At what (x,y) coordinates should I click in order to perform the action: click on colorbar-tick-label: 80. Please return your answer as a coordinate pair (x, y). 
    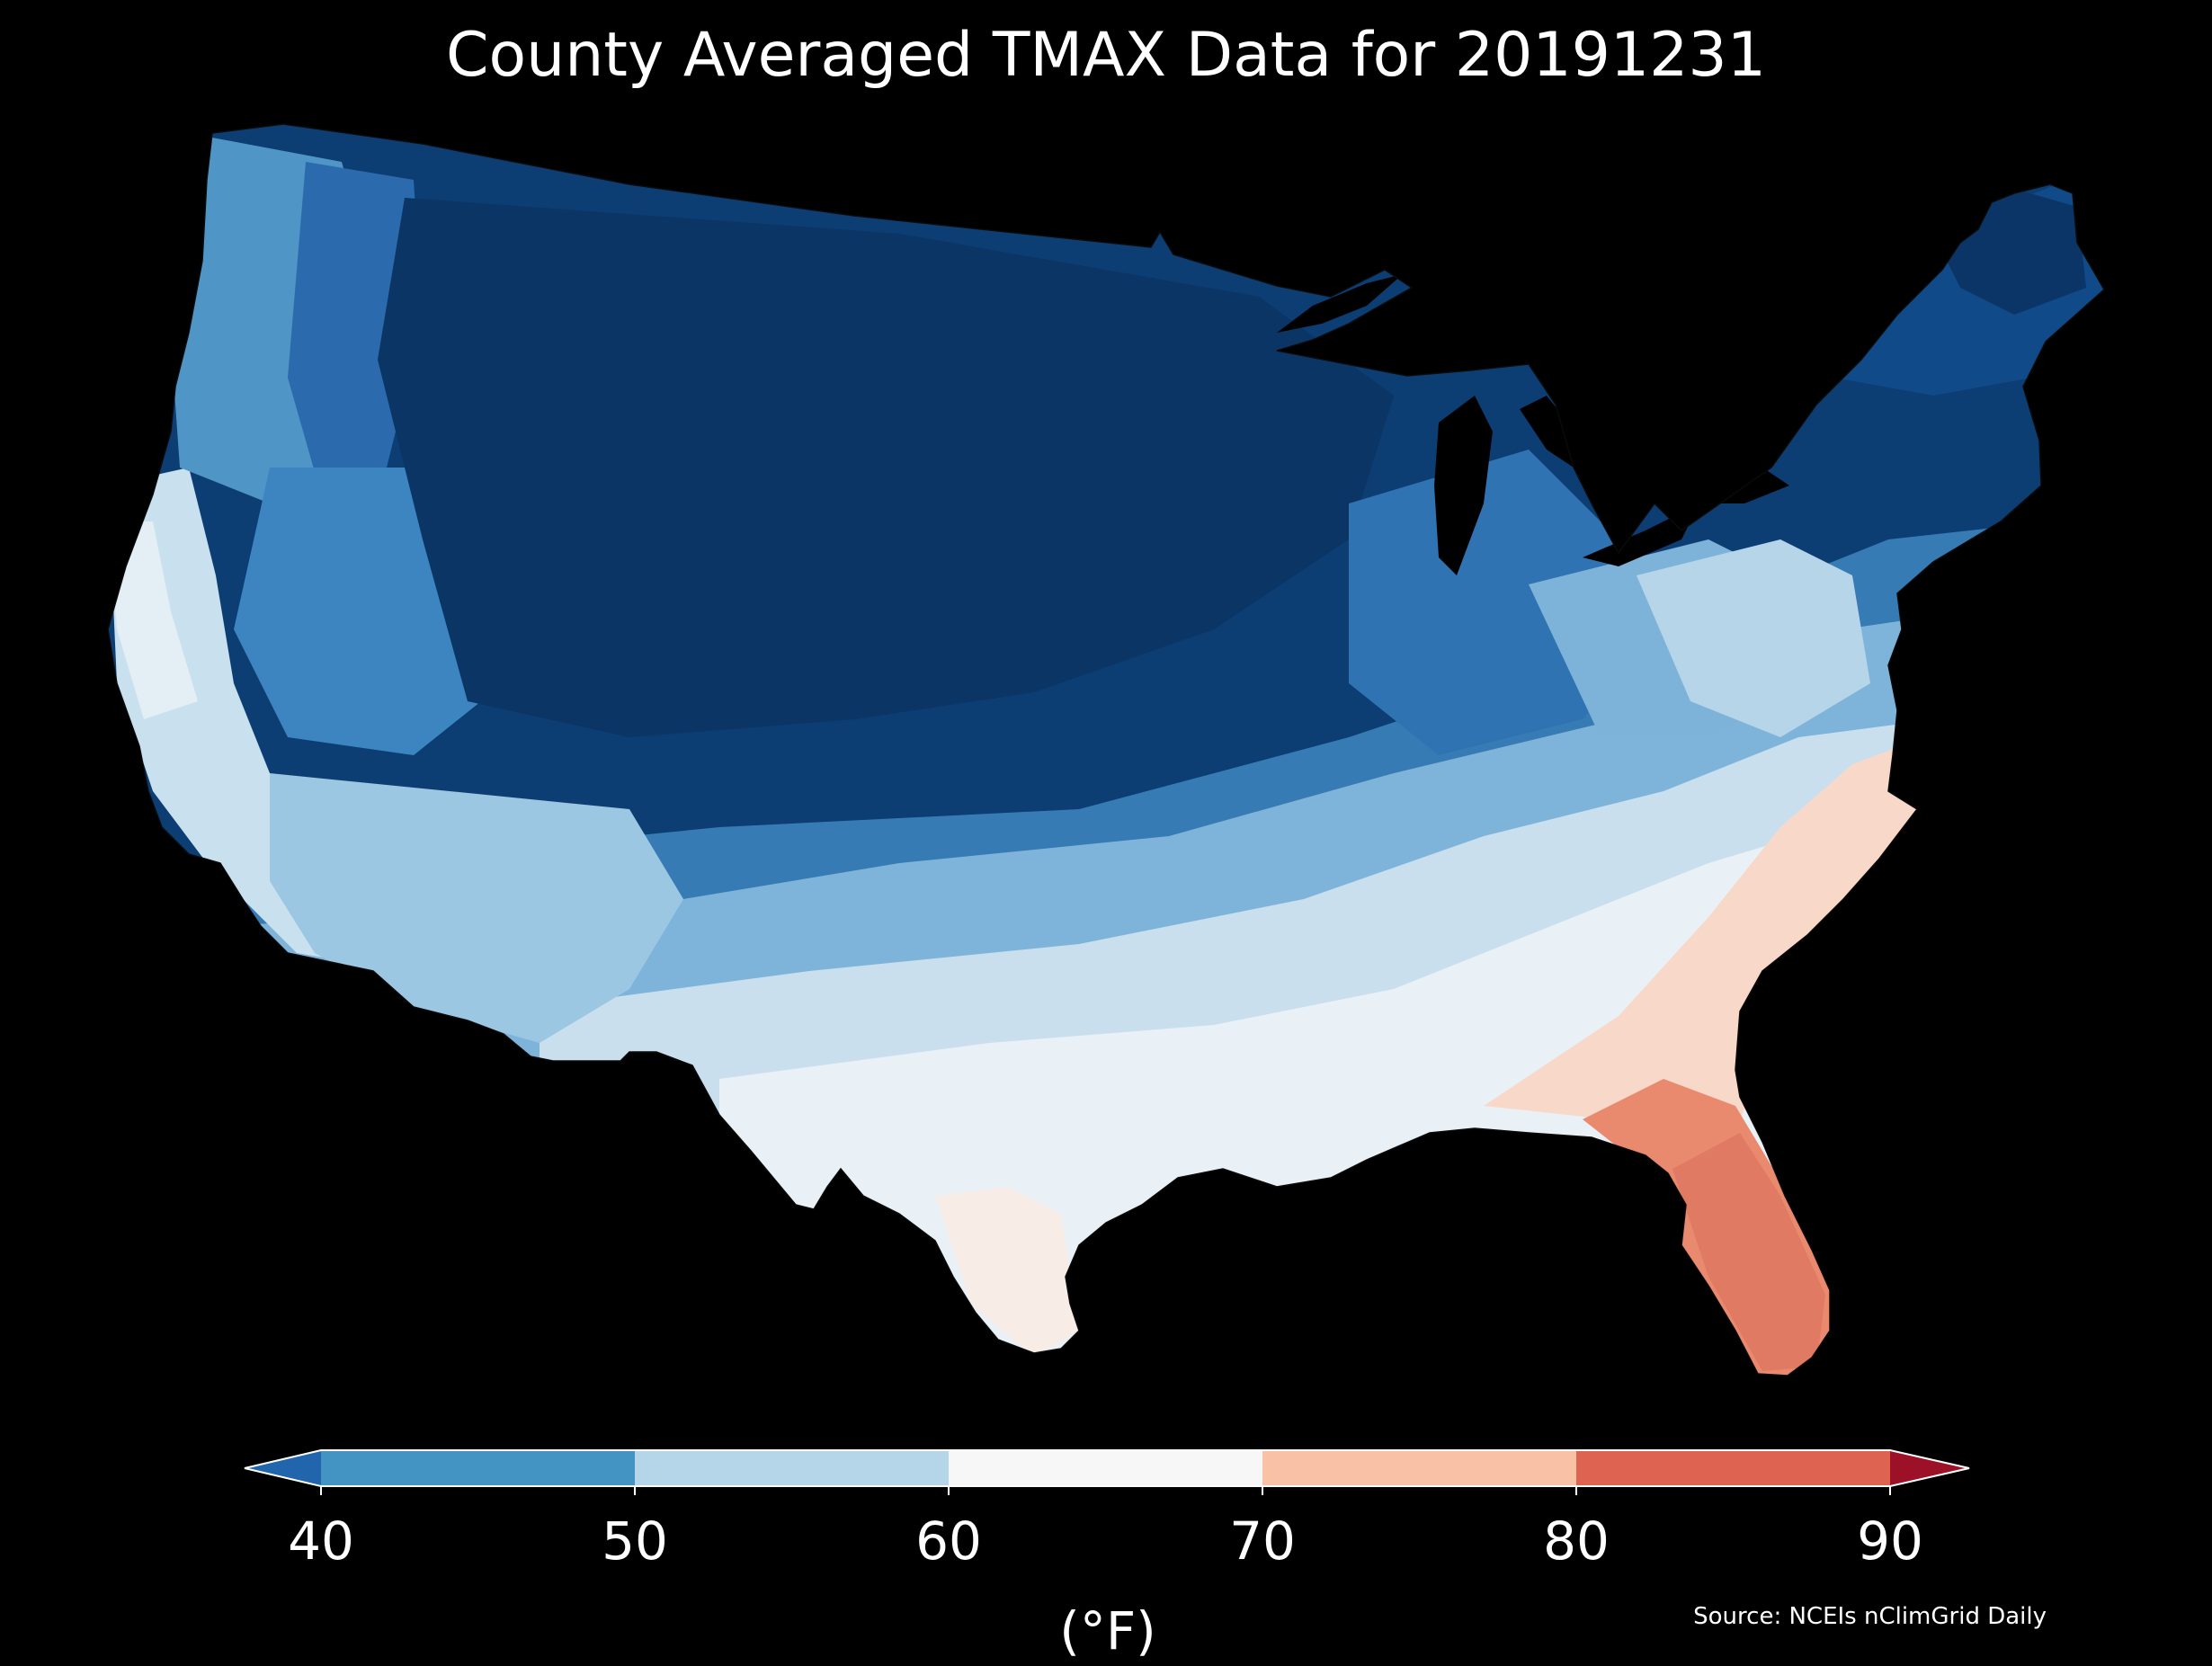
    Looking at the image, I should click on (1576, 1541).